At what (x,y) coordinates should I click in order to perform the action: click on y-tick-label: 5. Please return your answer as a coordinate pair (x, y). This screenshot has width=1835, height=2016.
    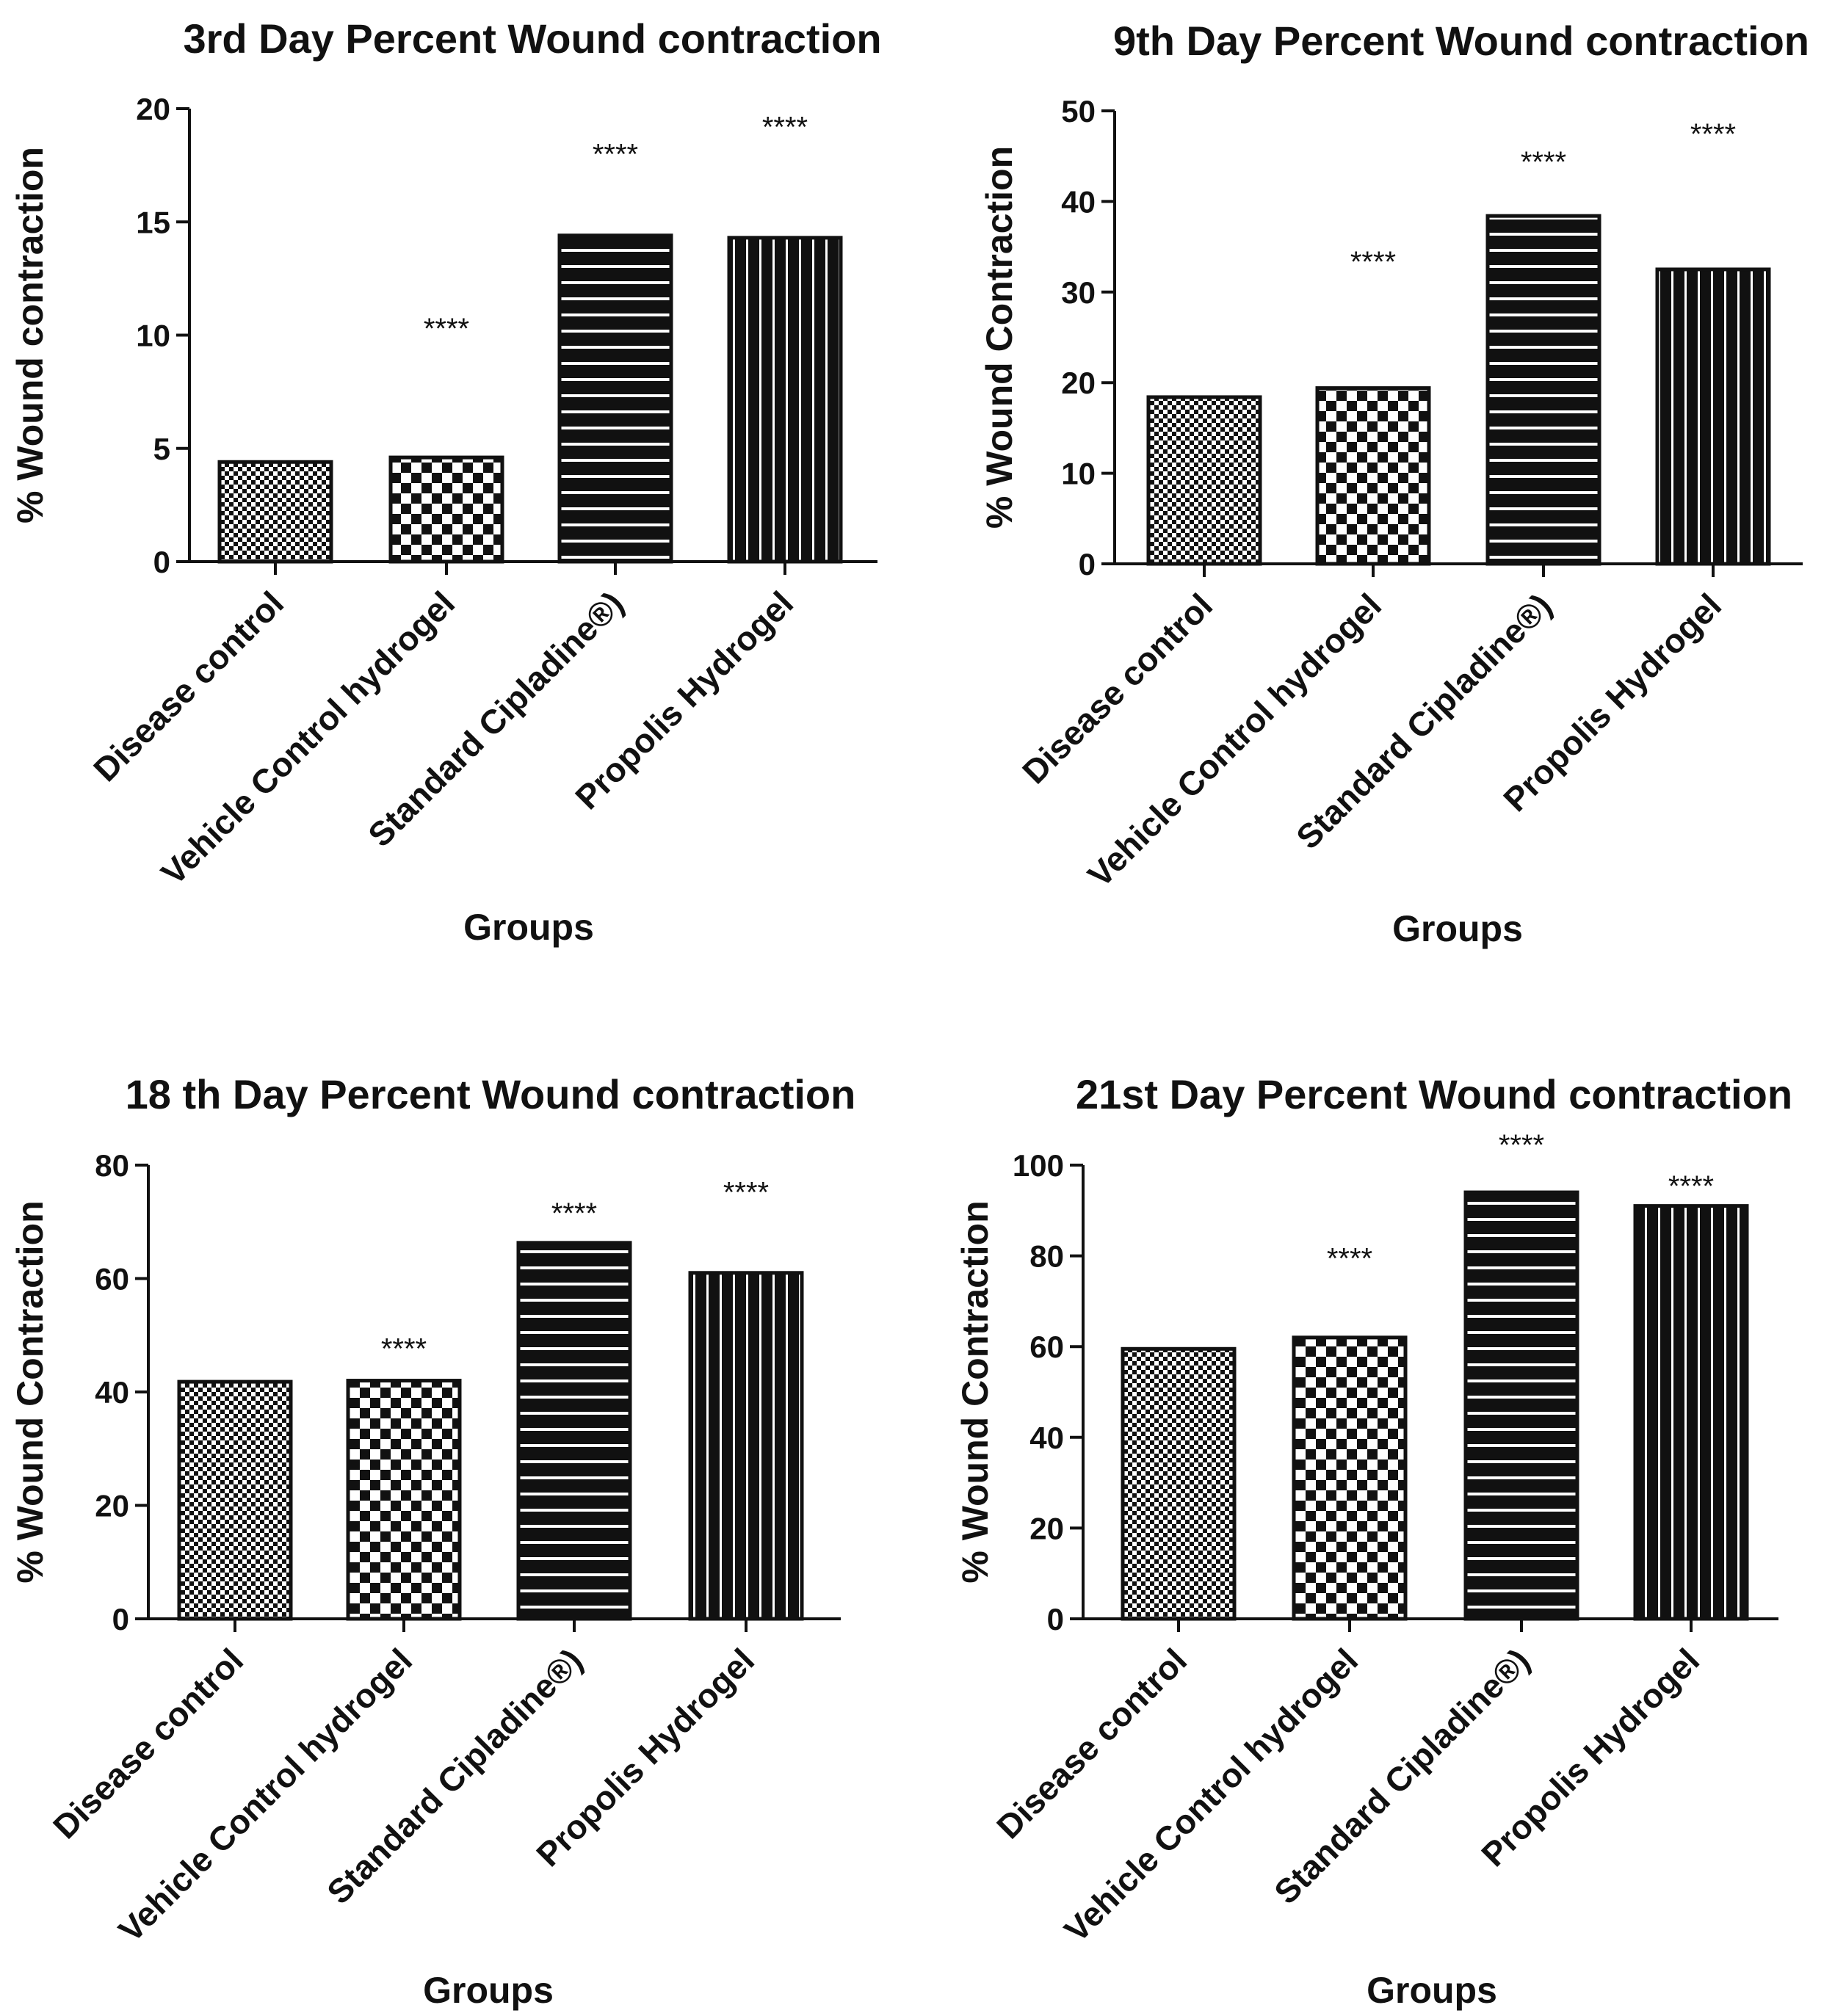
    Looking at the image, I should click on (161, 449).